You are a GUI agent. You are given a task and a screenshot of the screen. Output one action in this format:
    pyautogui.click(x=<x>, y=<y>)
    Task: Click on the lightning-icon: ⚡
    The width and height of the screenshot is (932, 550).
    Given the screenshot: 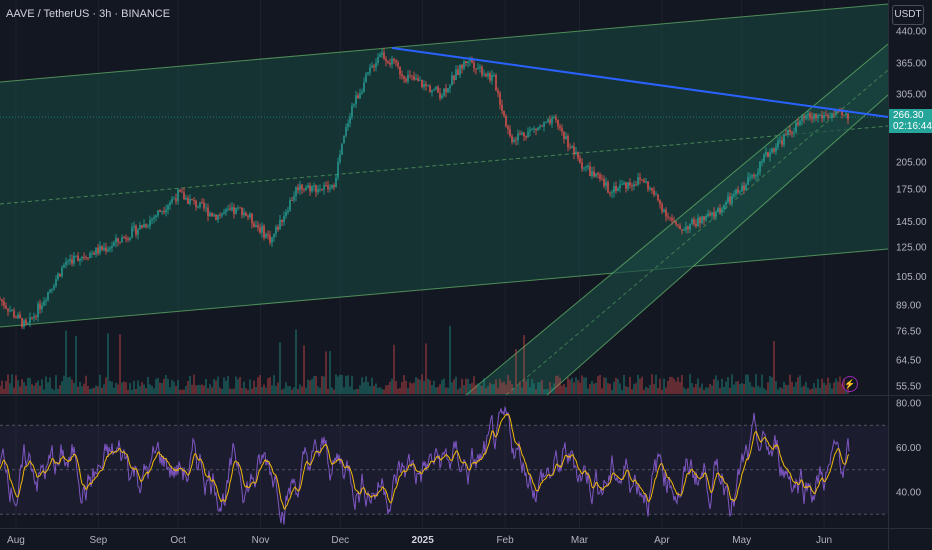 What is the action you would take?
    pyautogui.click(x=850, y=384)
    